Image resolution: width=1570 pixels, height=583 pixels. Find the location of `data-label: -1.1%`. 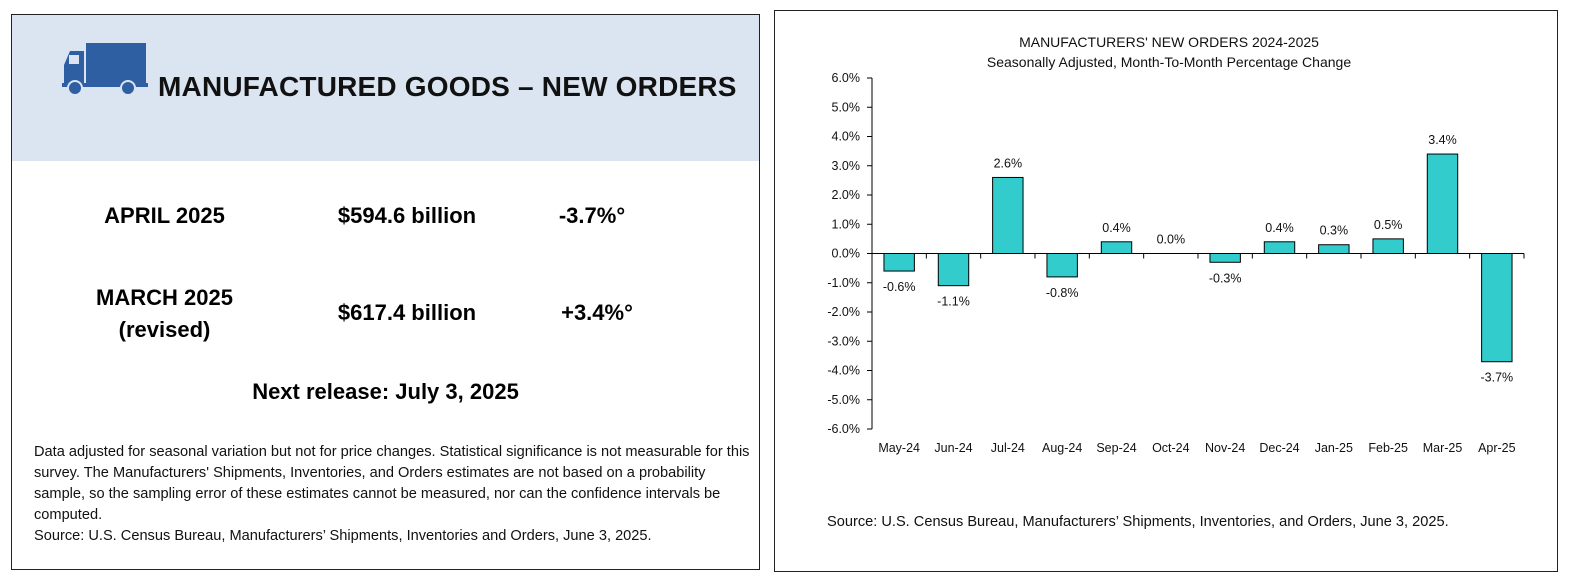

data-label: -1.1% is located at coordinates (953, 302).